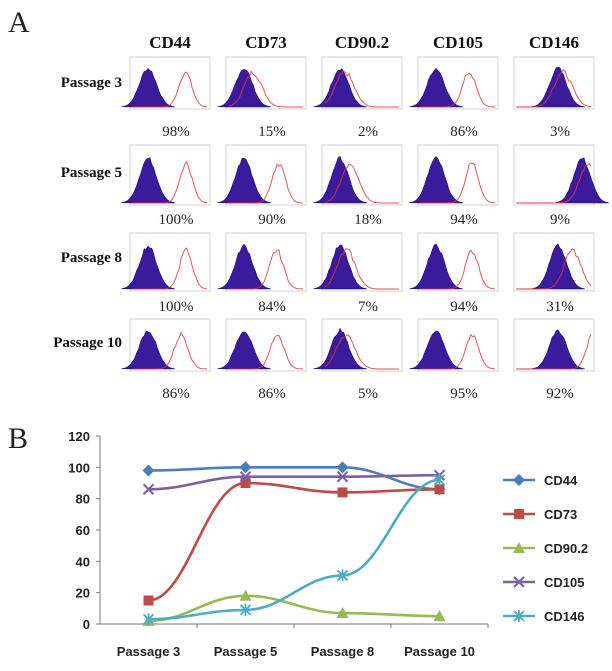 This screenshot has height=671, width=612. What do you see at coordinates (560, 220) in the screenshot?
I see `percent-label: 9%` at bounding box center [560, 220].